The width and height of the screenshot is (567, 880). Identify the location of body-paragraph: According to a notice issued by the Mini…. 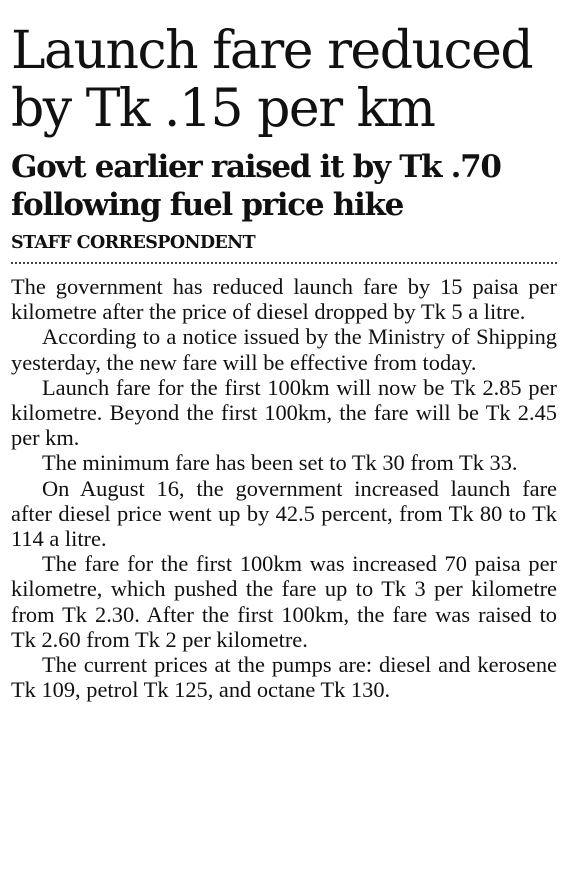
(284, 349).